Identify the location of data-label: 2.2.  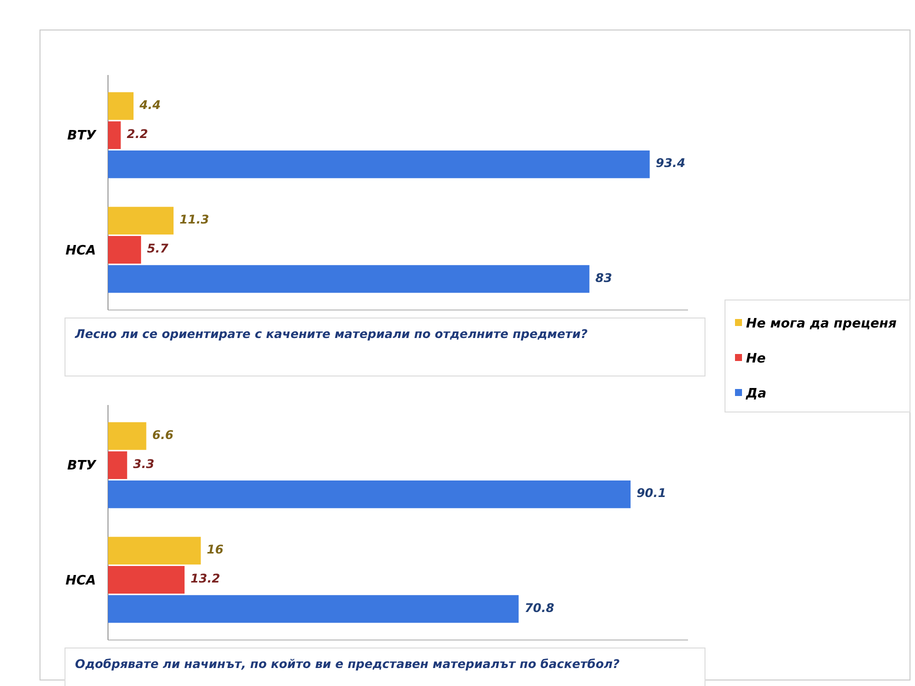
(137, 134).